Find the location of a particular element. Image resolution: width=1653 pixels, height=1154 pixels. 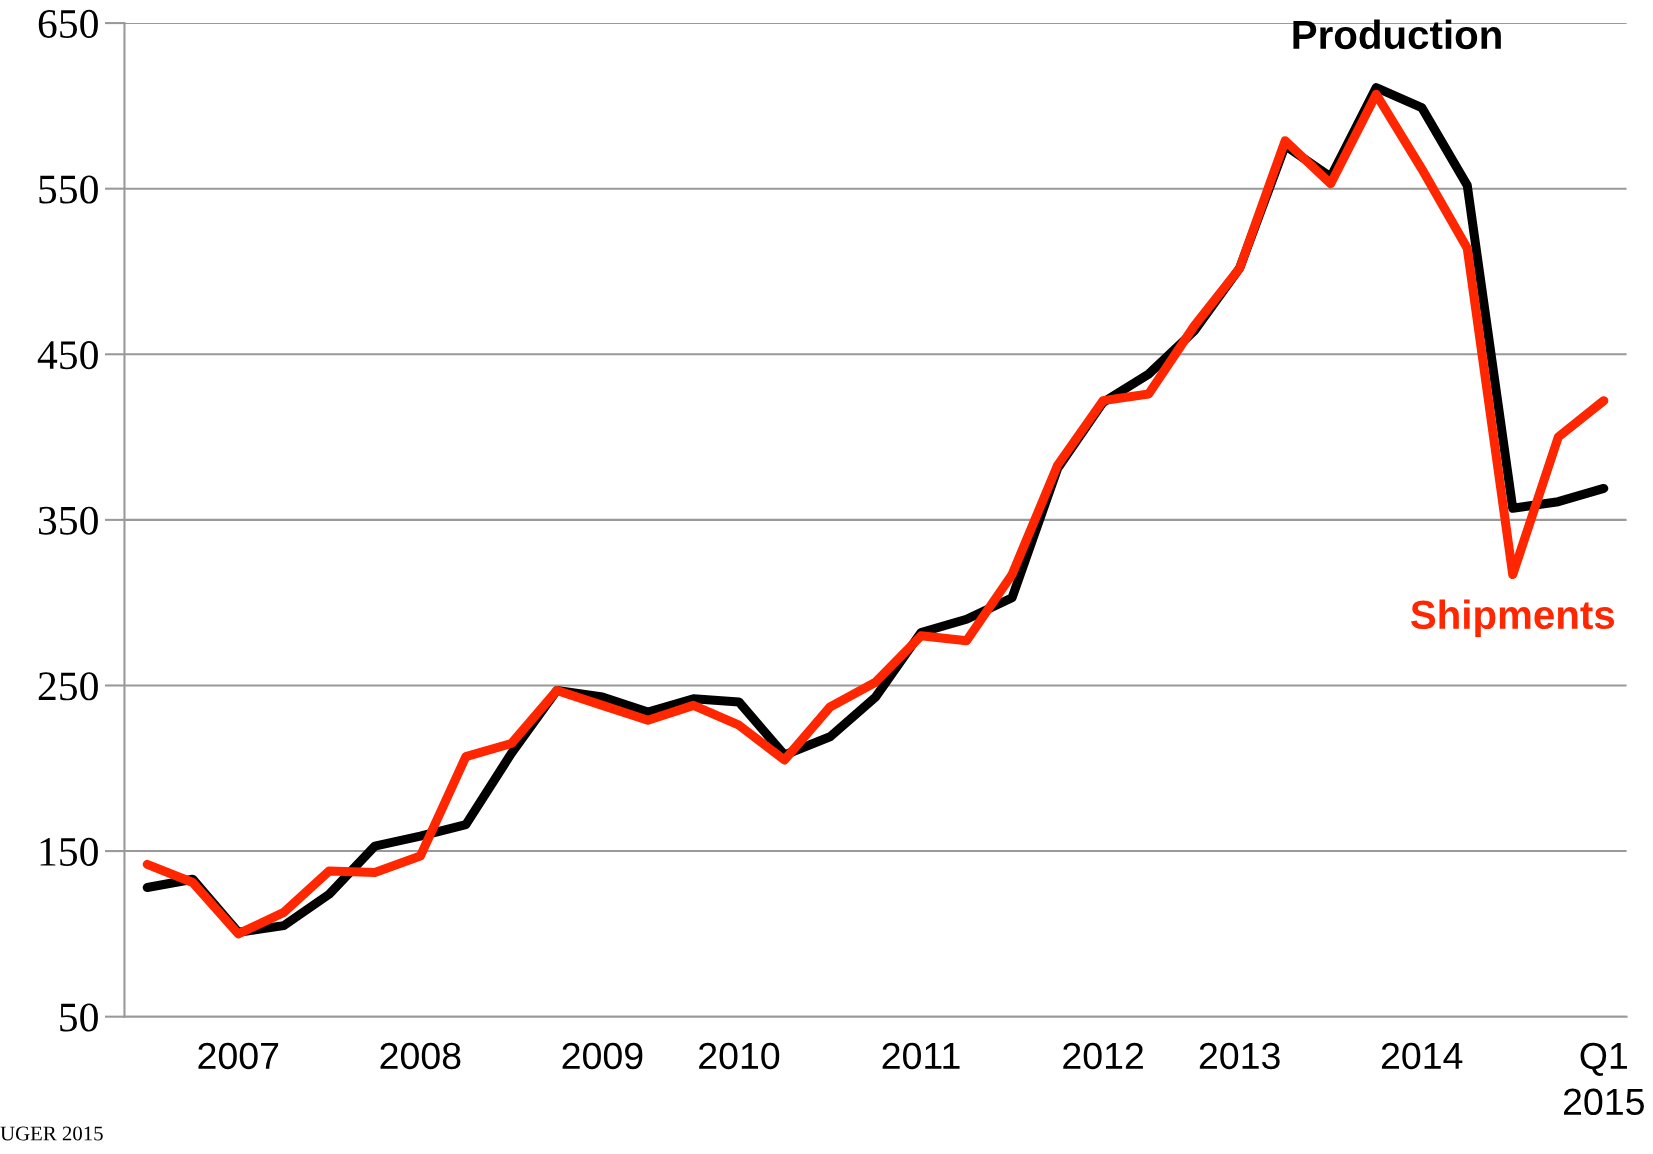

y-tick-label: 350 is located at coordinates (68, 520).